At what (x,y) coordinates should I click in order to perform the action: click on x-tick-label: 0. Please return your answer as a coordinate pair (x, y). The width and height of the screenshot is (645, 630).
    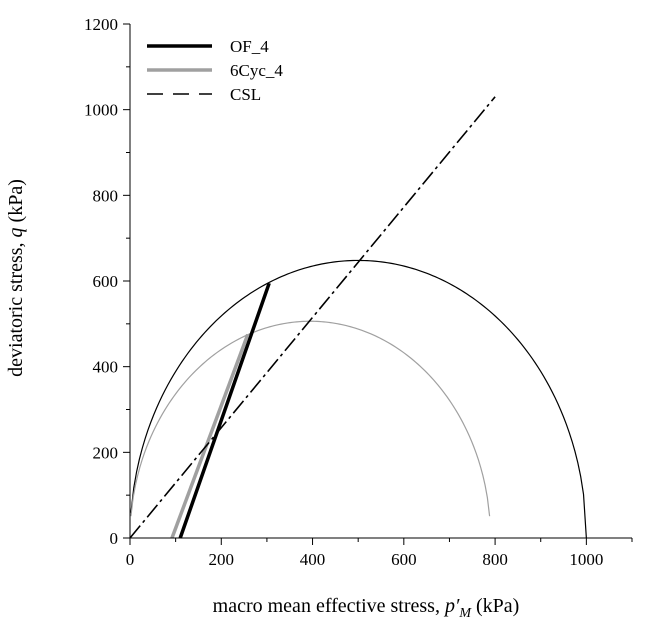
    Looking at the image, I should click on (130, 559).